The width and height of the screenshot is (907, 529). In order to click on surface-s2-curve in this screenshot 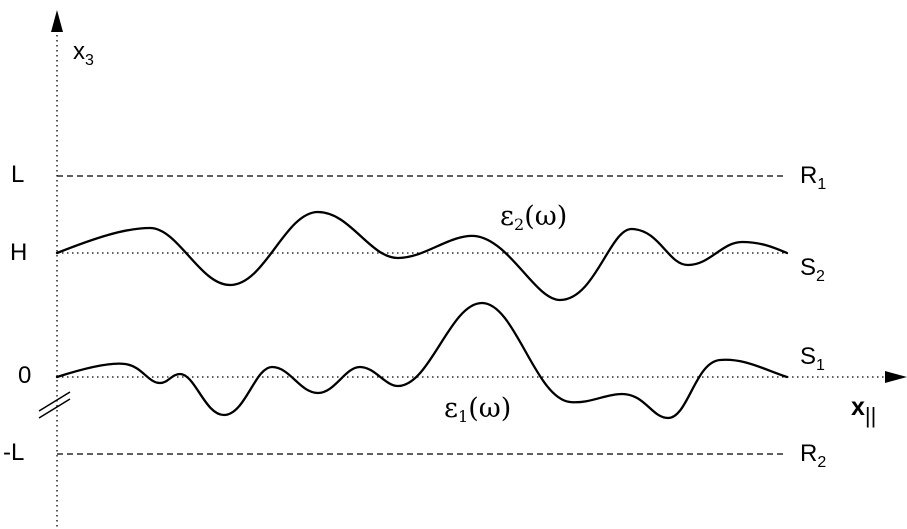, I will do `click(422, 256)`.